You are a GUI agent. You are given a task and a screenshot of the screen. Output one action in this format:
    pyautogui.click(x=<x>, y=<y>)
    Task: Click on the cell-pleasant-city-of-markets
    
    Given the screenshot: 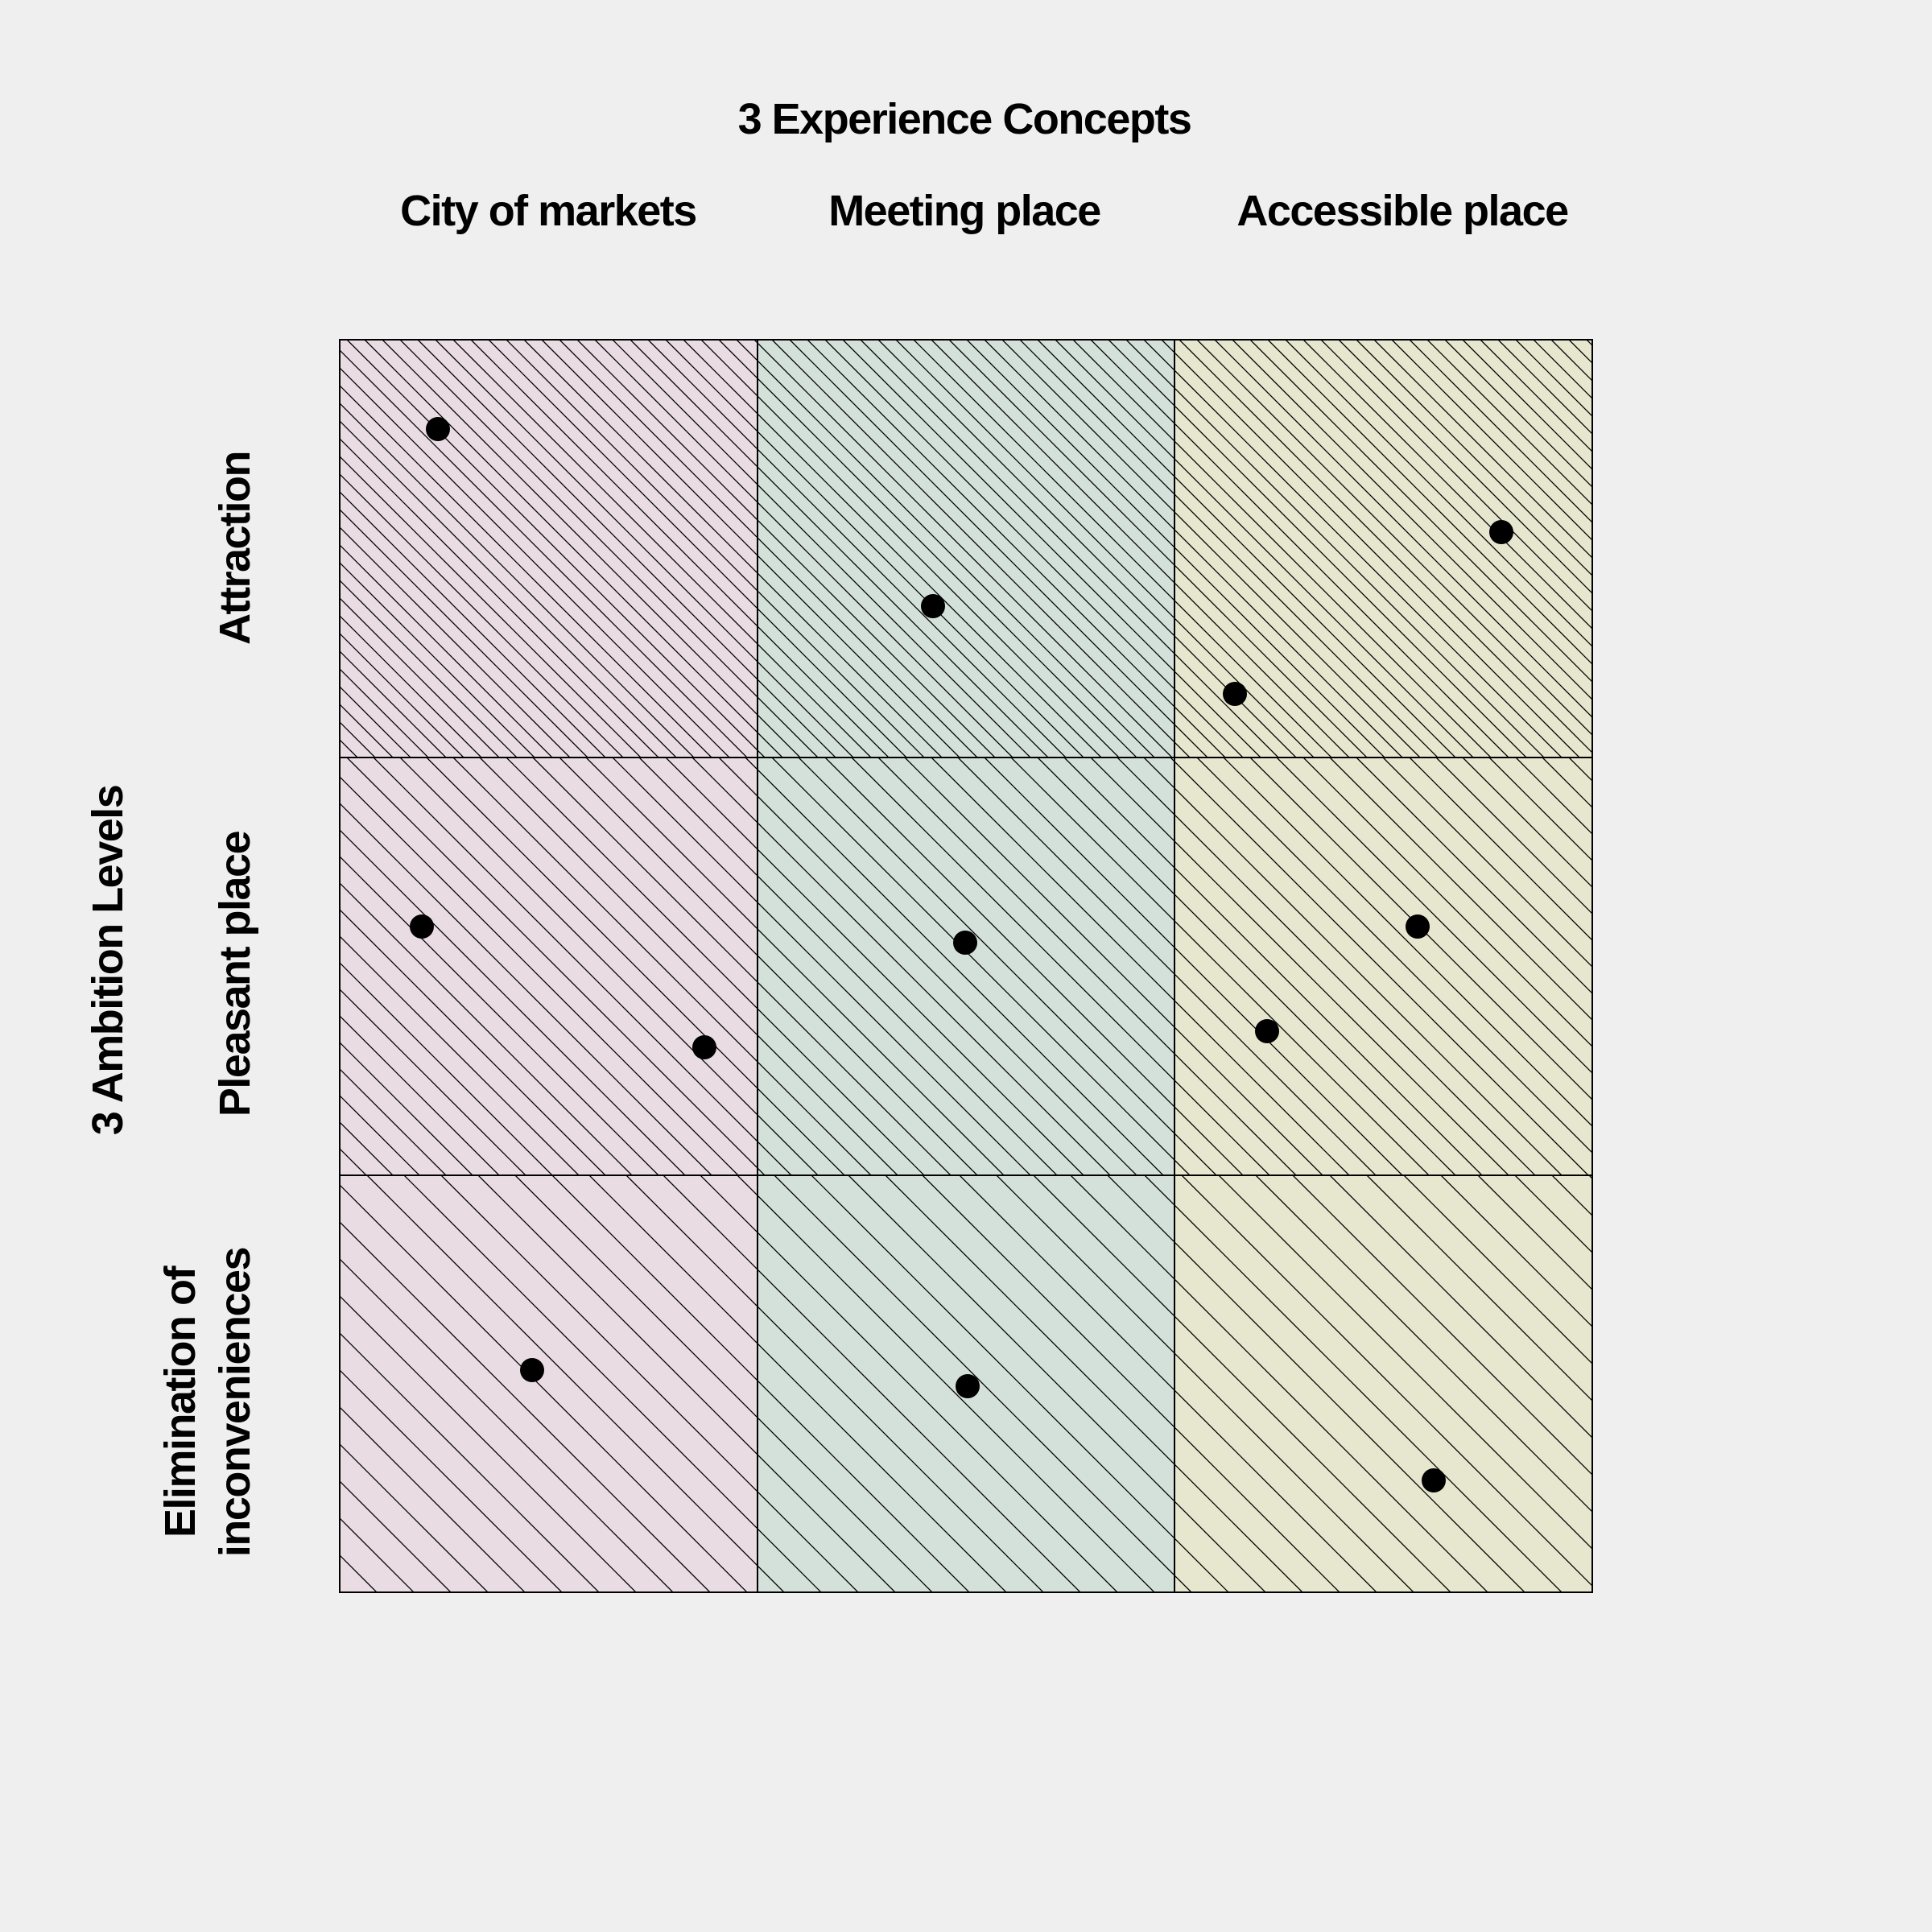 What is the action you would take?
    pyautogui.click(x=549, y=966)
    